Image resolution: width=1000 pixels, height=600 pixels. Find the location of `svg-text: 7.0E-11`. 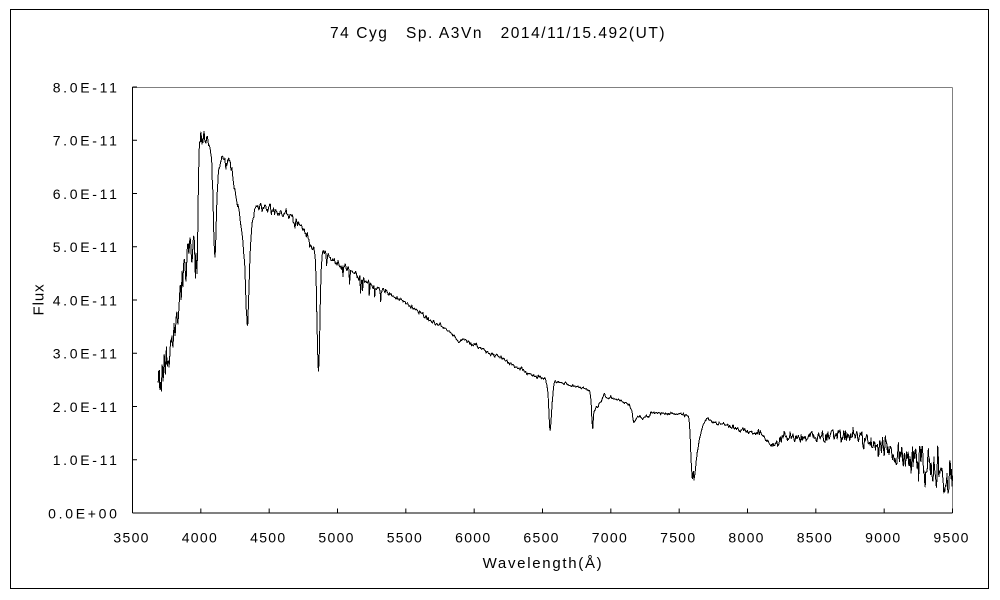

svg-text: 7.0E-11 is located at coordinates (86, 141).